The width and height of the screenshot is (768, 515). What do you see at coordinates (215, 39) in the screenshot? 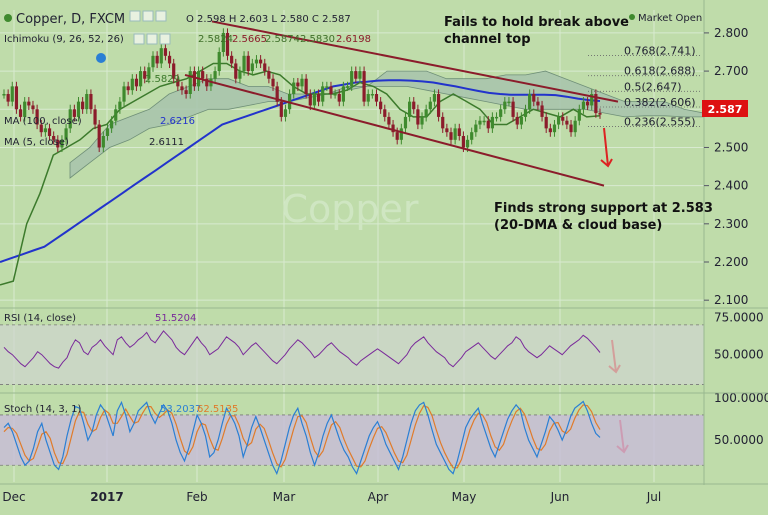
I see `ichimoku-value-1: 2.5824` at bounding box center [215, 39].